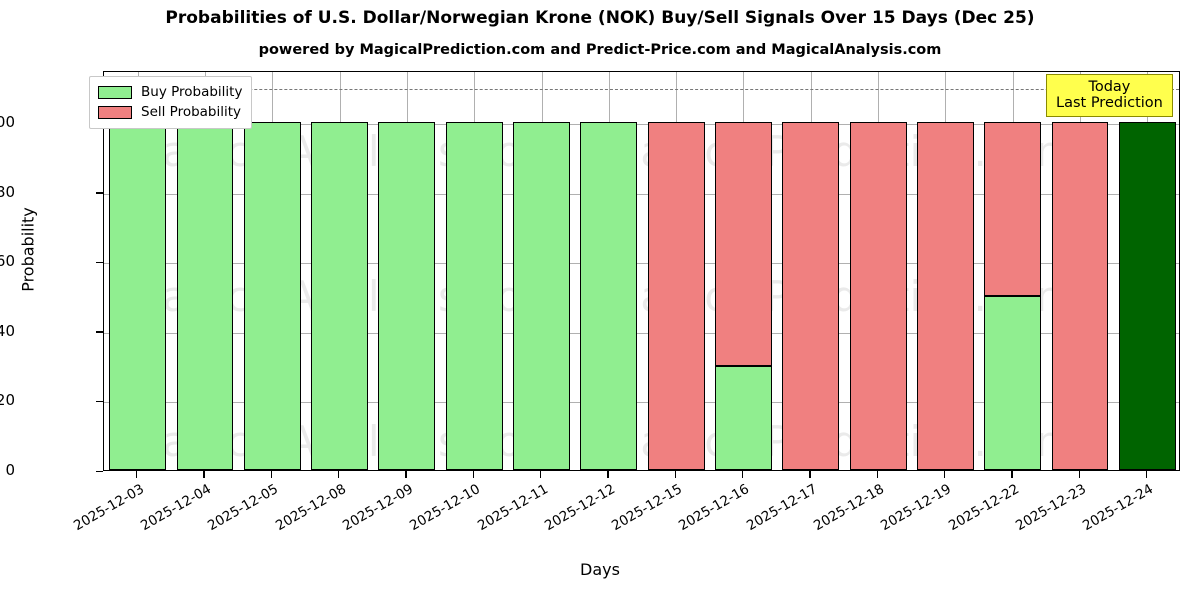 This screenshot has height=600, width=1200. I want to click on legend-label: Buy Probability, so click(192, 92).